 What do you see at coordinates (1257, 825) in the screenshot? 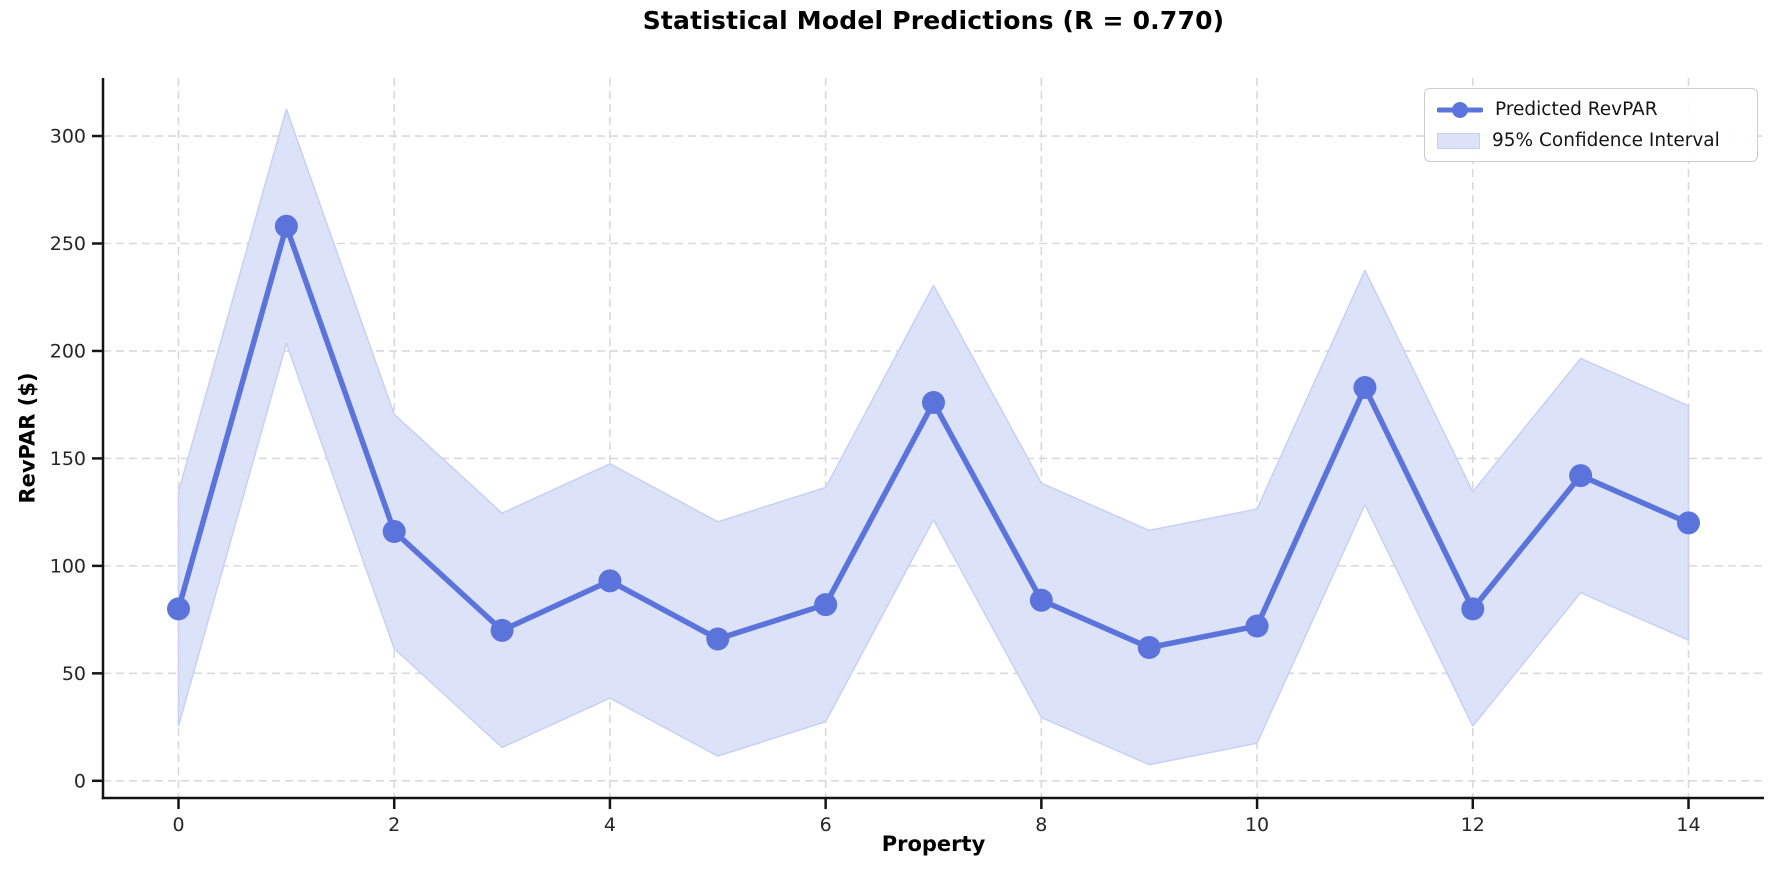
I see `x-tick-label: 10` at bounding box center [1257, 825].